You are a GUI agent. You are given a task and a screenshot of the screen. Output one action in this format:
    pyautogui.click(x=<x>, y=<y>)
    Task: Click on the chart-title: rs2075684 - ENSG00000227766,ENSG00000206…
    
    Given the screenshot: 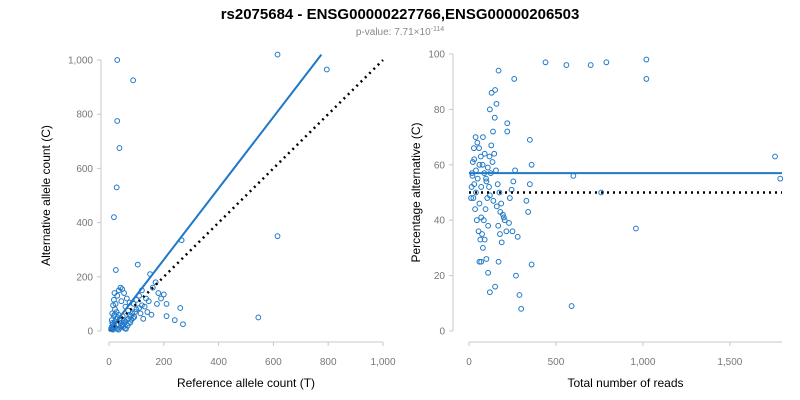 What is the action you would take?
    pyautogui.click(x=400, y=14)
    